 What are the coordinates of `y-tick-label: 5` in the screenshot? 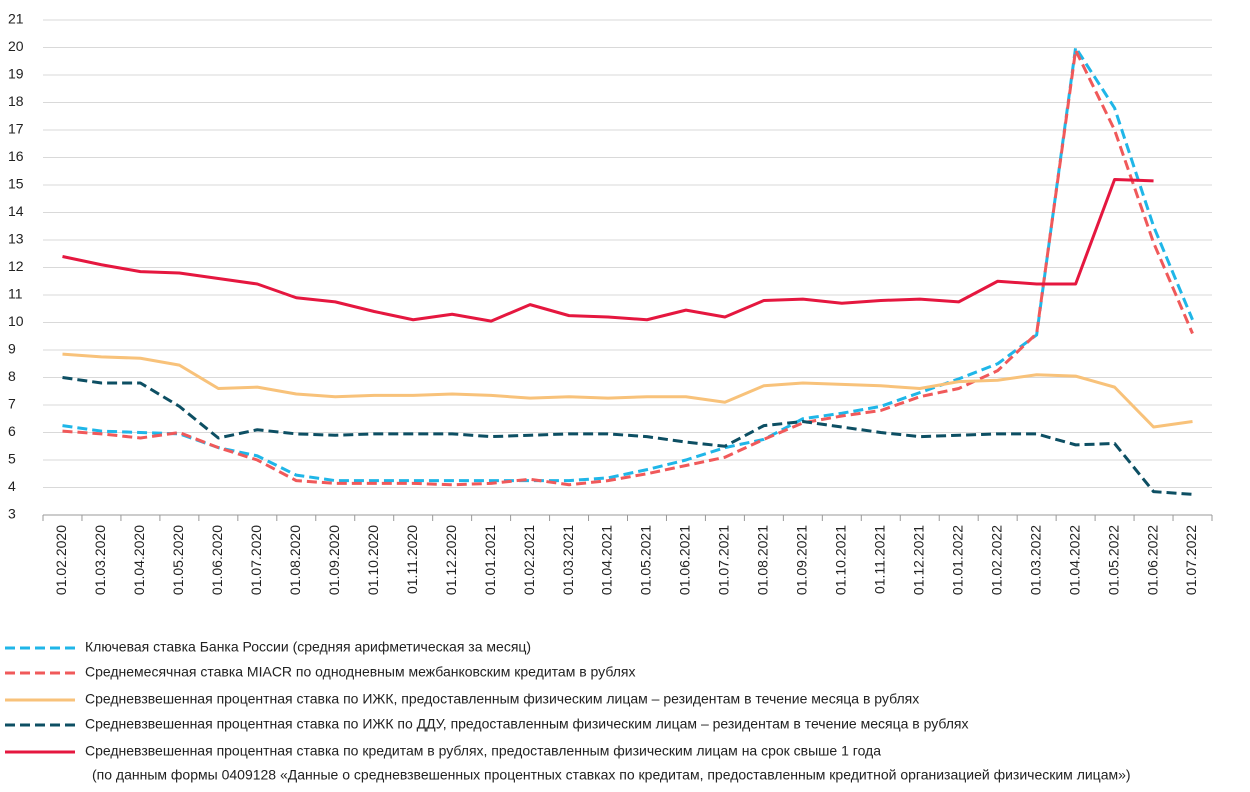 It's located at (12, 459).